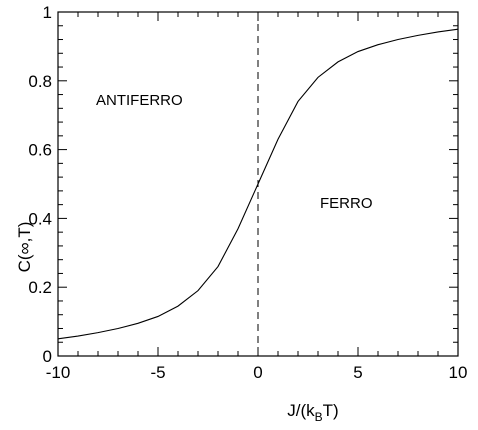  Describe the element at coordinates (458, 372) in the screenshot. I see `x-tick-label: 10` at that location.